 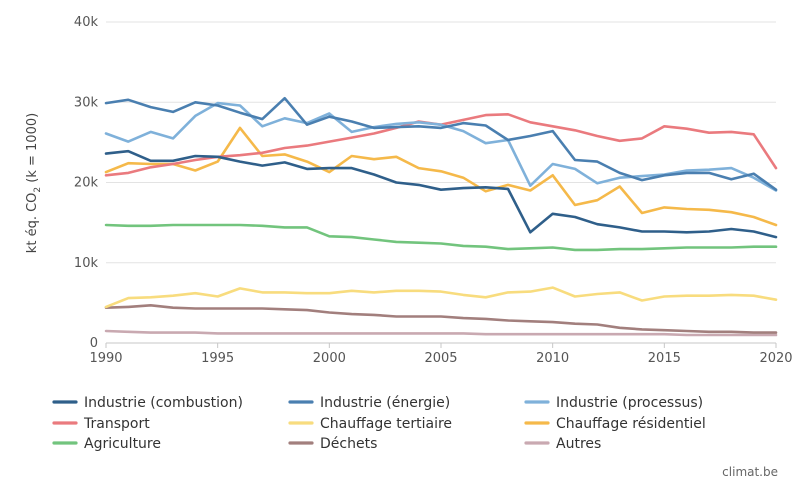 What do you see at coordinates (86, 102) in the screenshot?
I see `y-tick-label: 30k` at bounding box center [86, 102].